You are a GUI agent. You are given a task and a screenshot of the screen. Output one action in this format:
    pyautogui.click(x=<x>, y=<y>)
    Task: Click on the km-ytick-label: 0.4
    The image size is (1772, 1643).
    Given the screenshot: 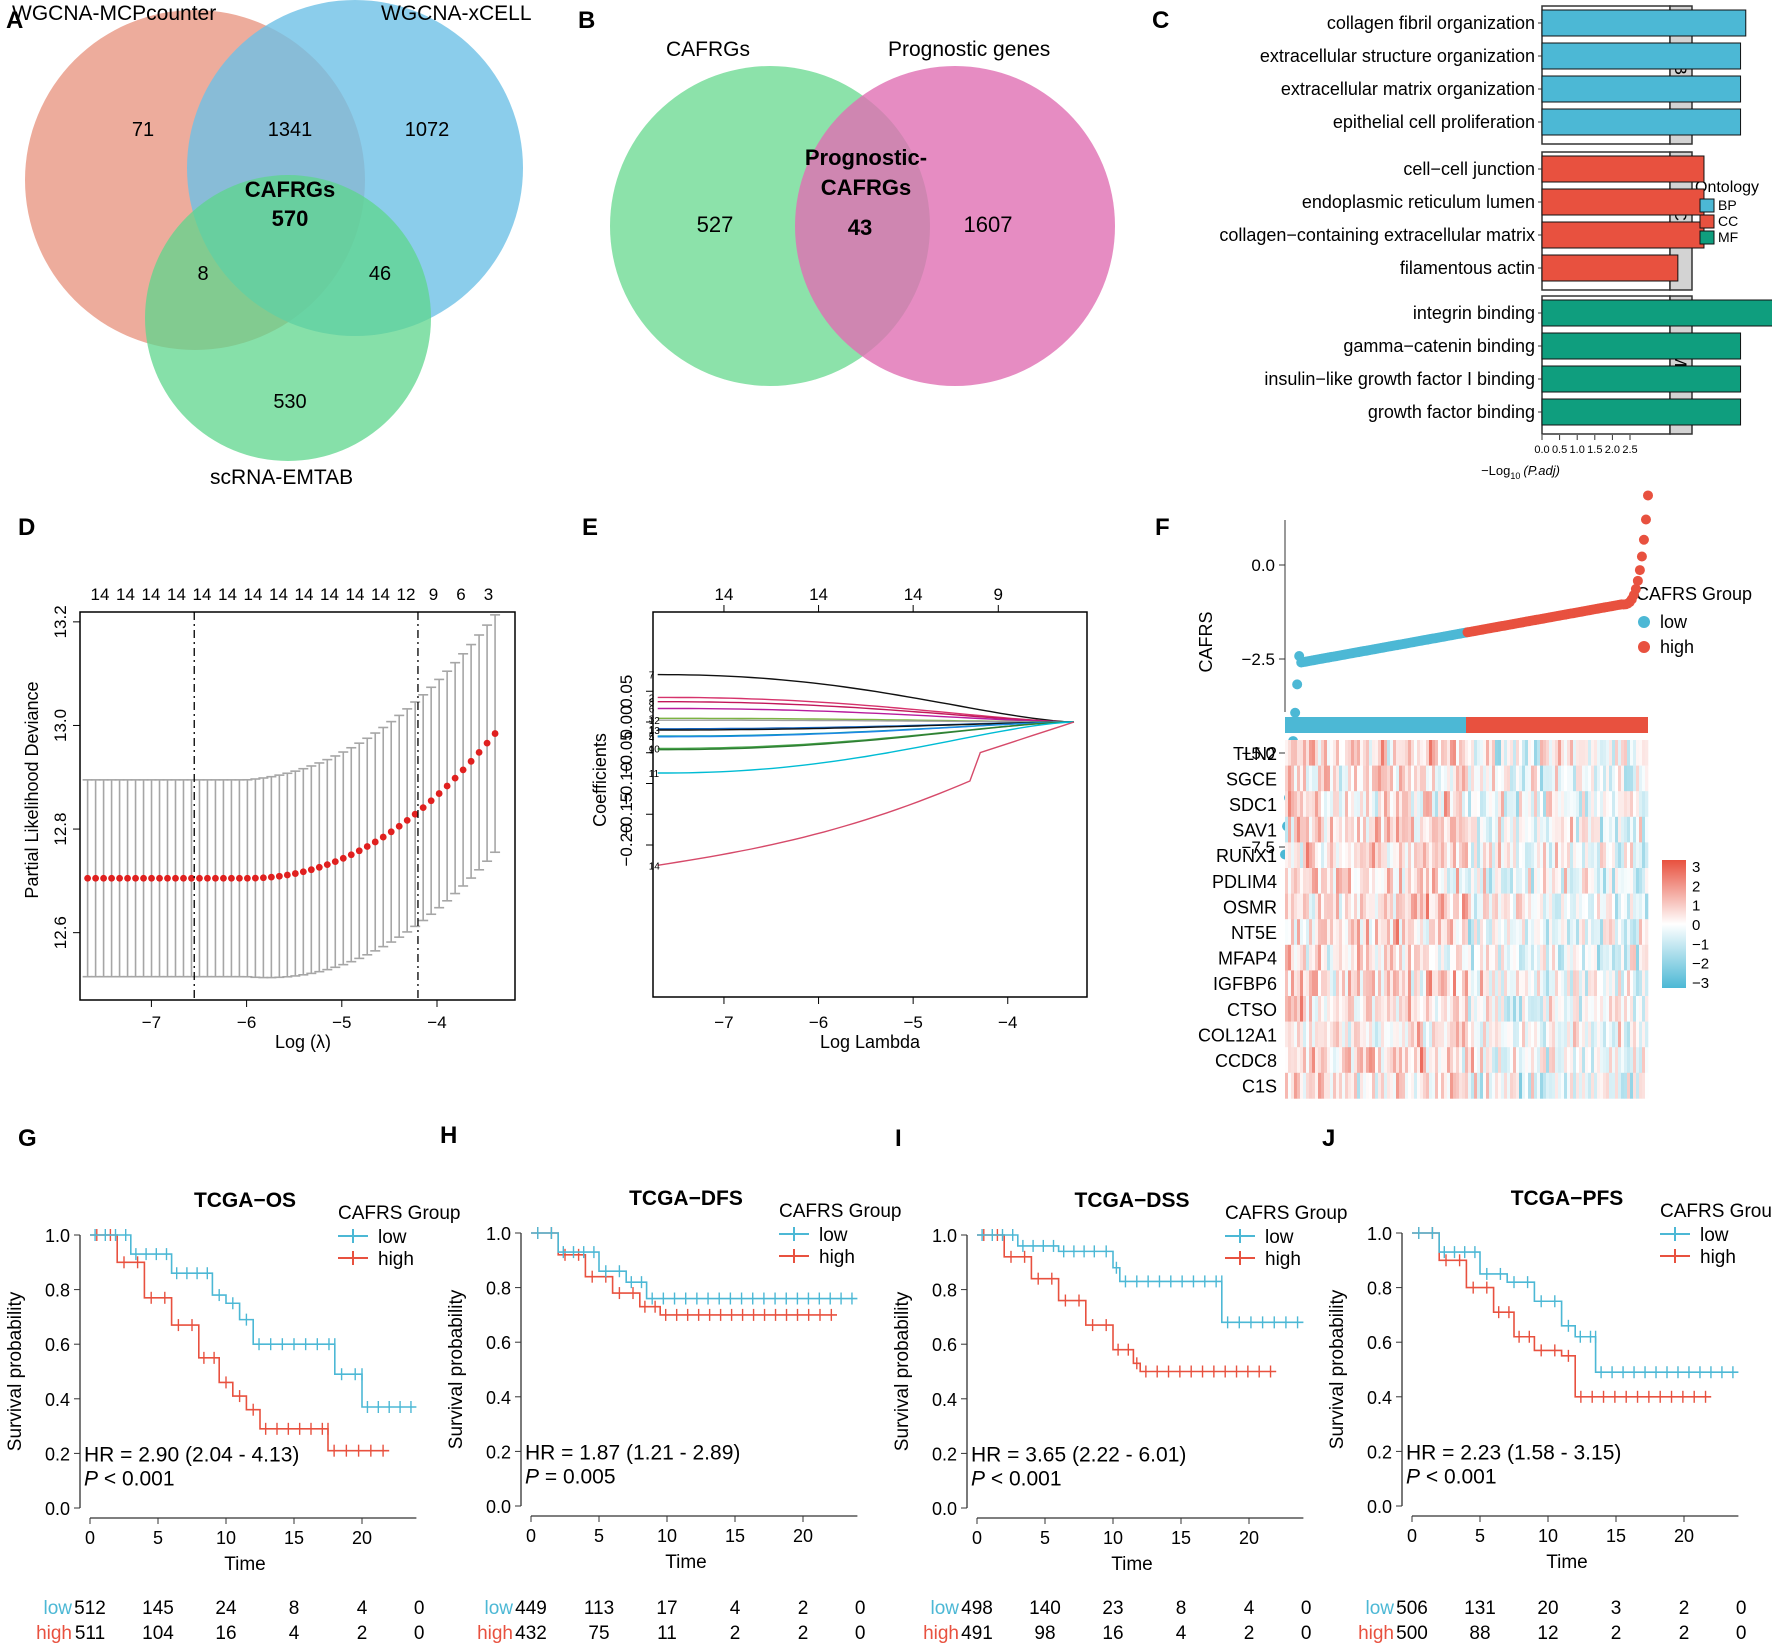 What is the action you would take?
    pyautogui.click(x=944, y=1400)
    